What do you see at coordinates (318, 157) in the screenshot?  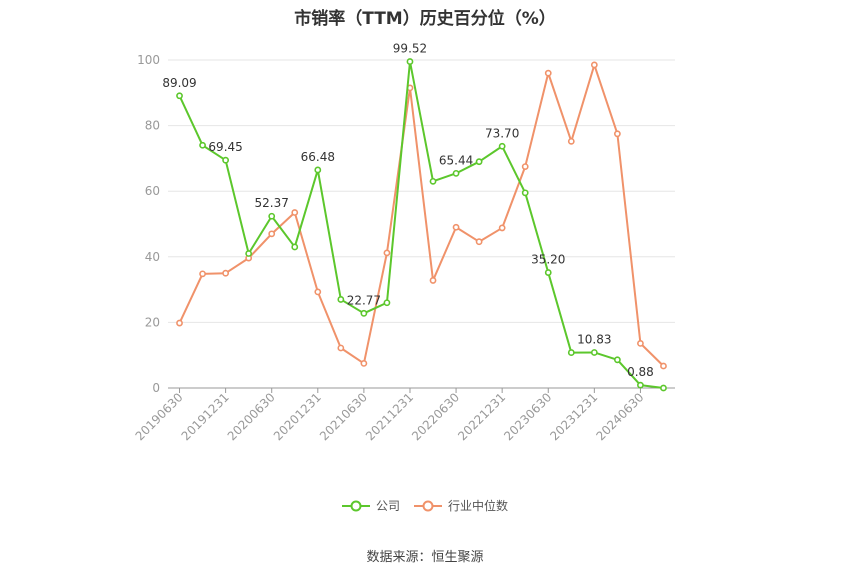 I see `data-label: 66.48` at bounding box center [318, 157].